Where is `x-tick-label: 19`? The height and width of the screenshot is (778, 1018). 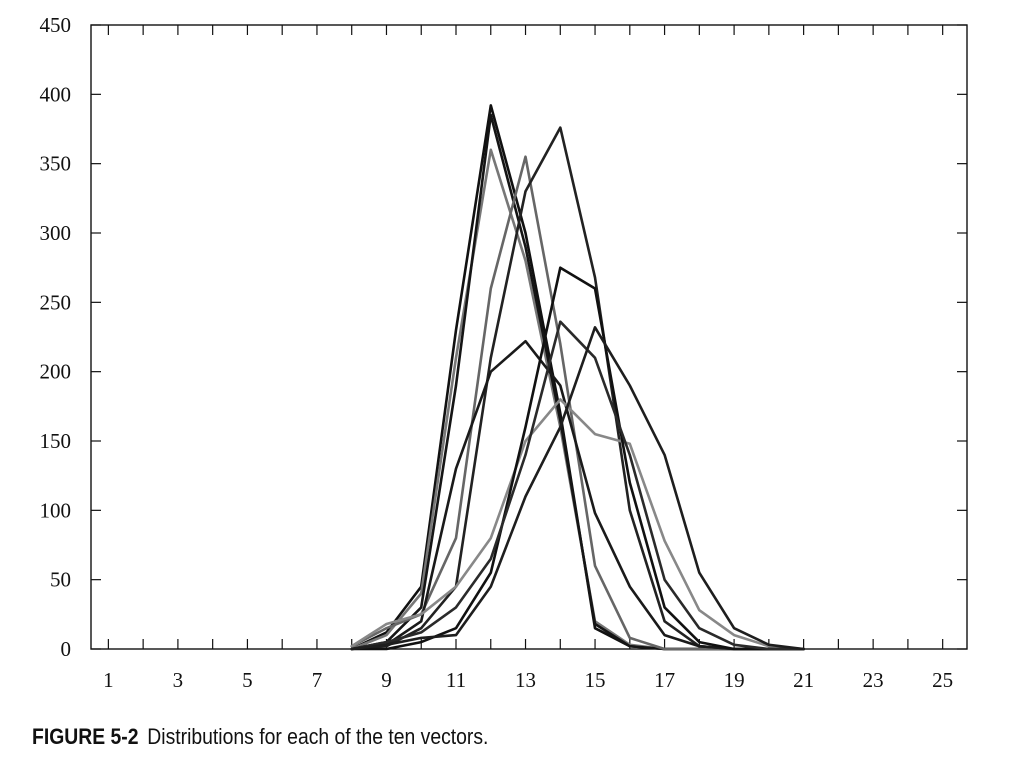 x-tick-label: 19 is located at coordinates (734, 680).